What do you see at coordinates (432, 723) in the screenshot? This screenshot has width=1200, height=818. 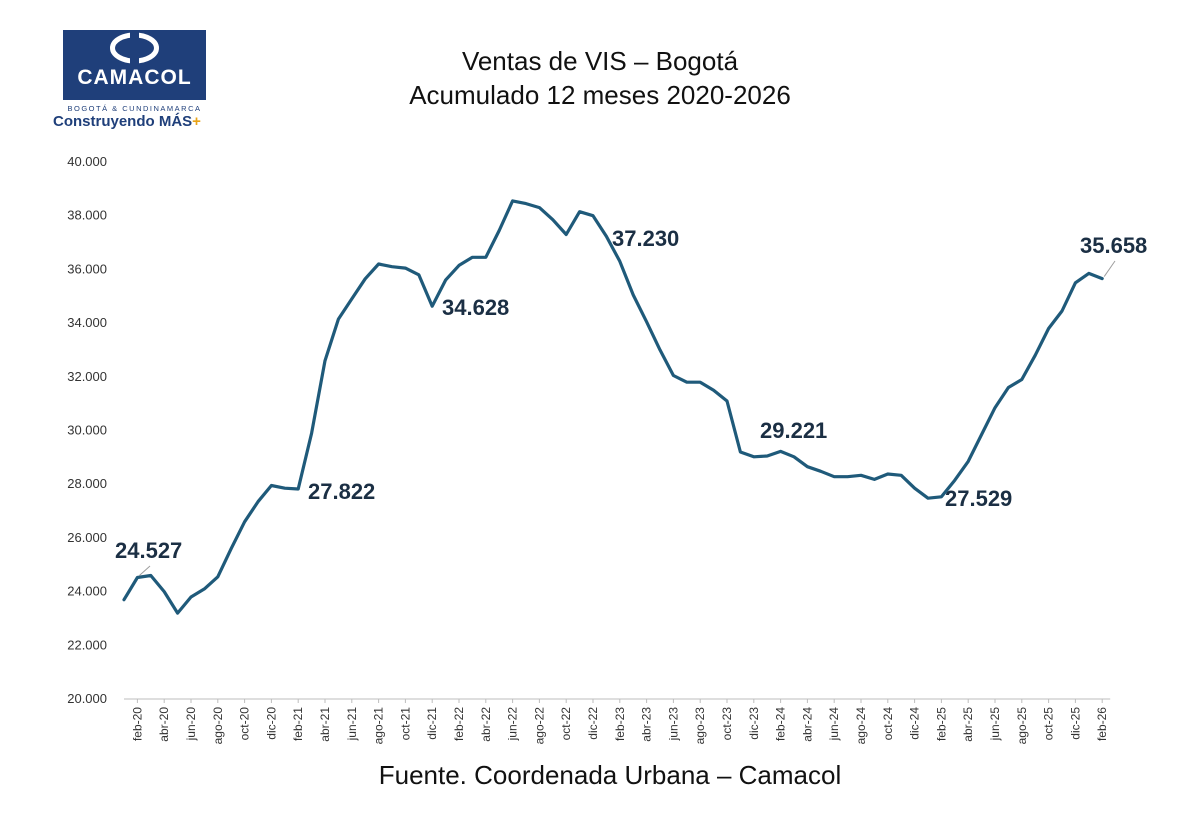 I see `x-tick-label: dic-21` at bounding box center [432, 723].